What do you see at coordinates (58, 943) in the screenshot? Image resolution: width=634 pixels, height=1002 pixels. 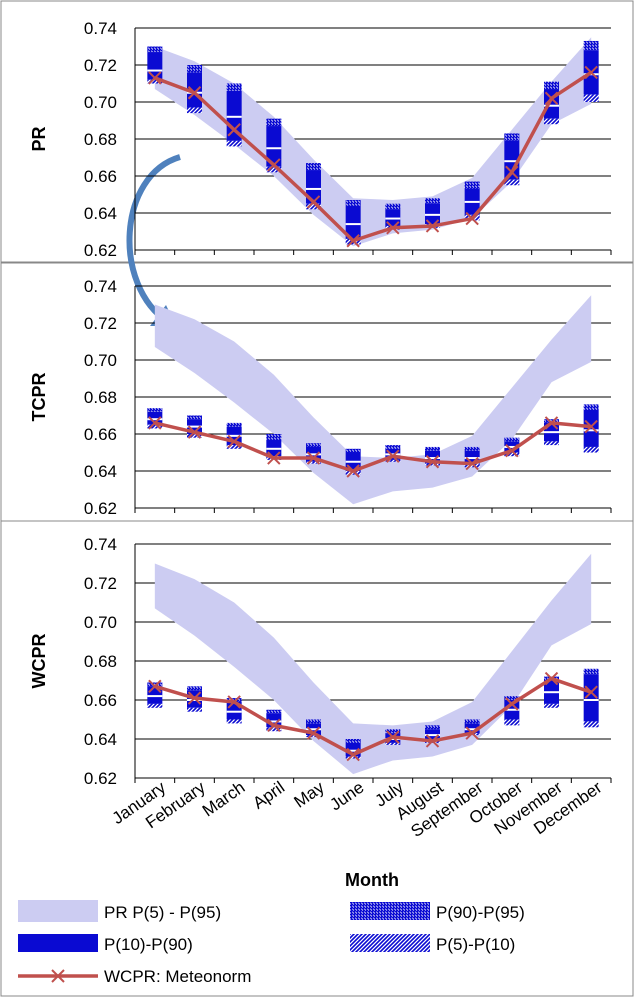 I see `legend-swatch-p10-p90` at bounding box center [58, 943].